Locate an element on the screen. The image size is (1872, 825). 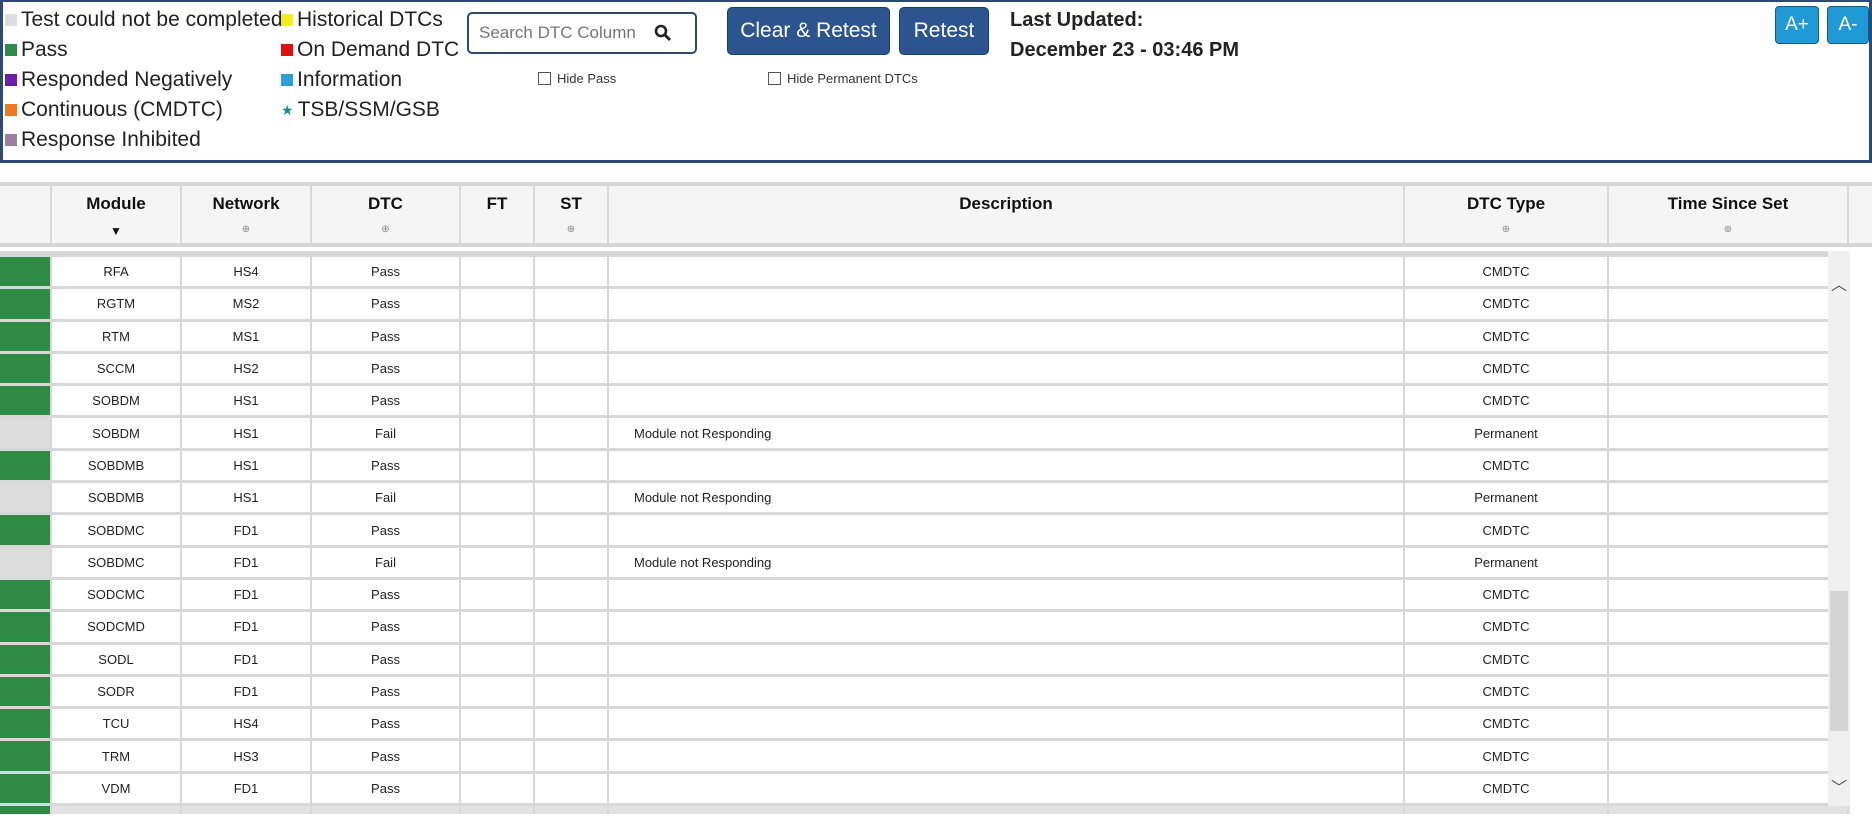
column-header-time-since-set: Time Since Set ⊕ is located at coordinates (1729, 214).